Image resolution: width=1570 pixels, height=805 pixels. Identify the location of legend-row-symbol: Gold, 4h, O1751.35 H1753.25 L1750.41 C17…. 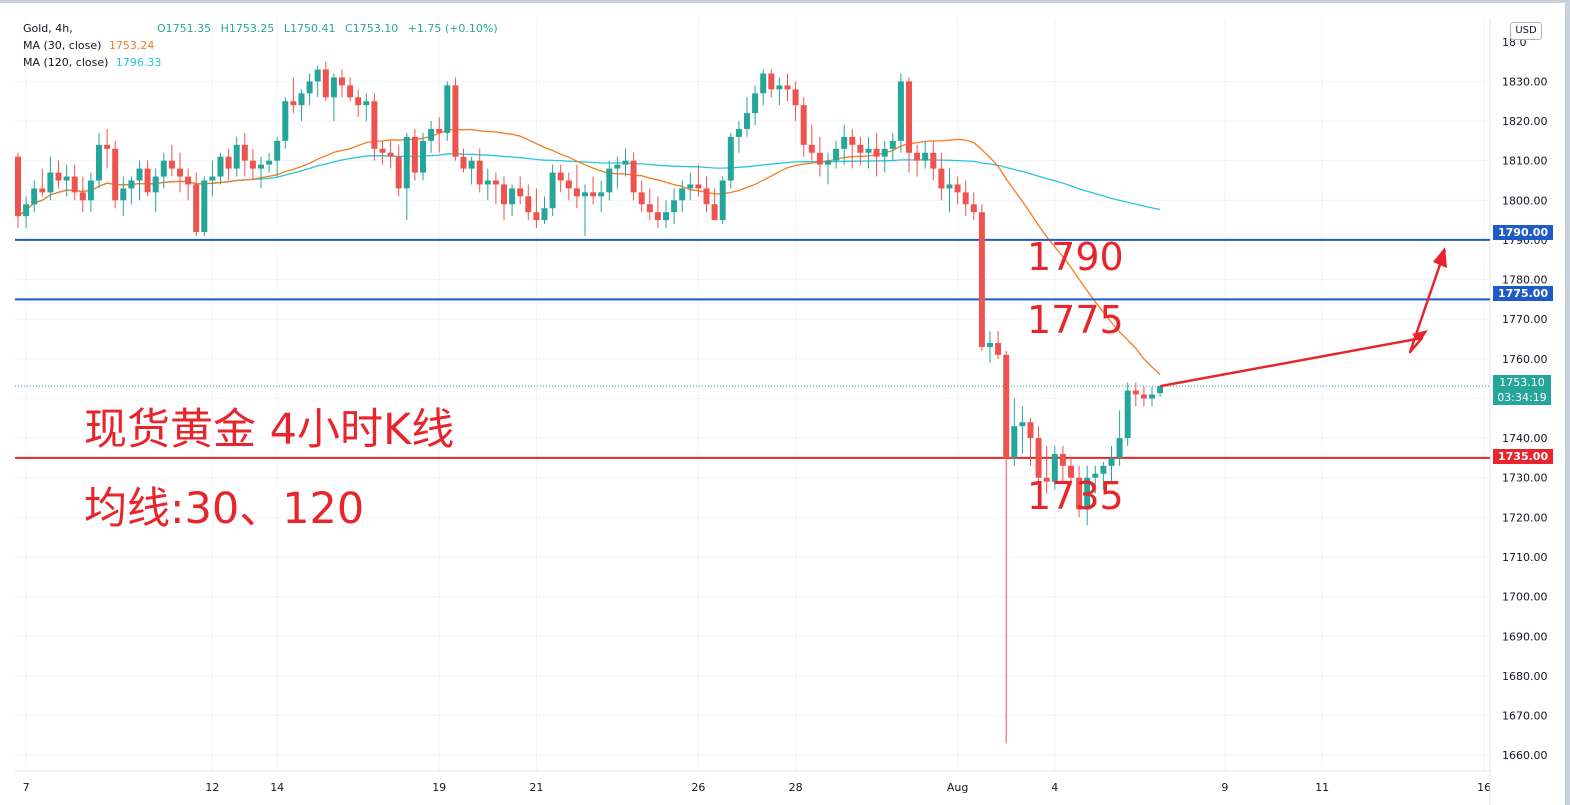
(260, 29).